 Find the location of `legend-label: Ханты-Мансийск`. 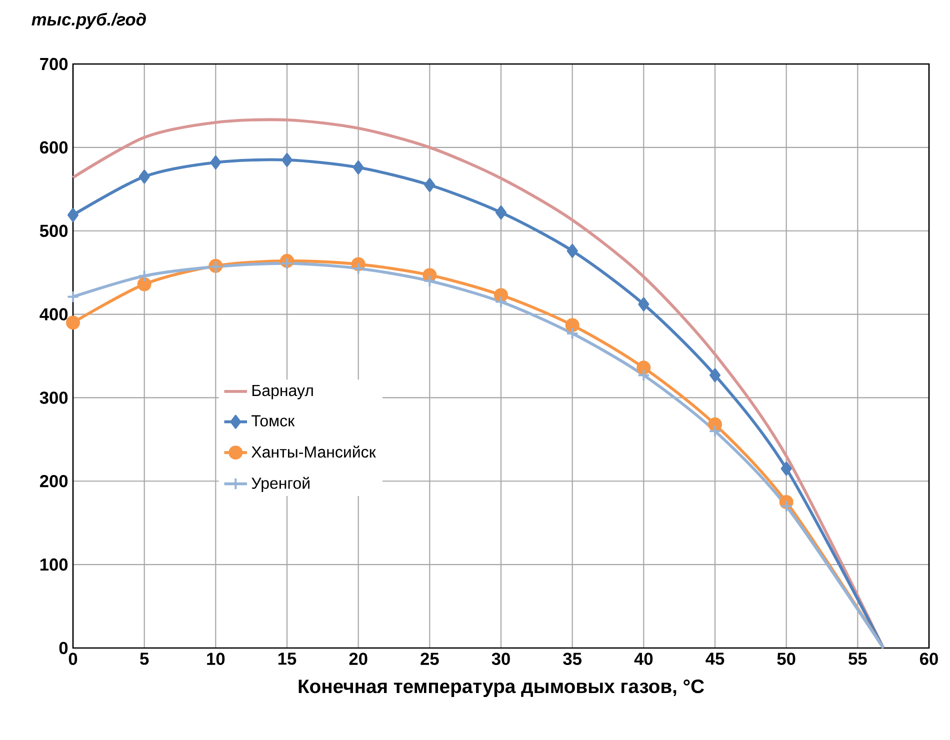

legend-label: Ханты-Мансийск is located at coordinates (314, 452).